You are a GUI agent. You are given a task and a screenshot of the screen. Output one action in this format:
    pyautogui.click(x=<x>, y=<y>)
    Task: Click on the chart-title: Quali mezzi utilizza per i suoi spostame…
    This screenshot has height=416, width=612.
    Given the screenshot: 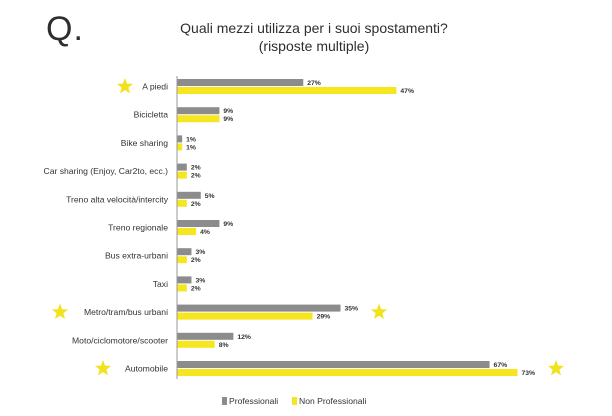 What is the action you would take?
    pyautogui.click(x=314, y=28)
    